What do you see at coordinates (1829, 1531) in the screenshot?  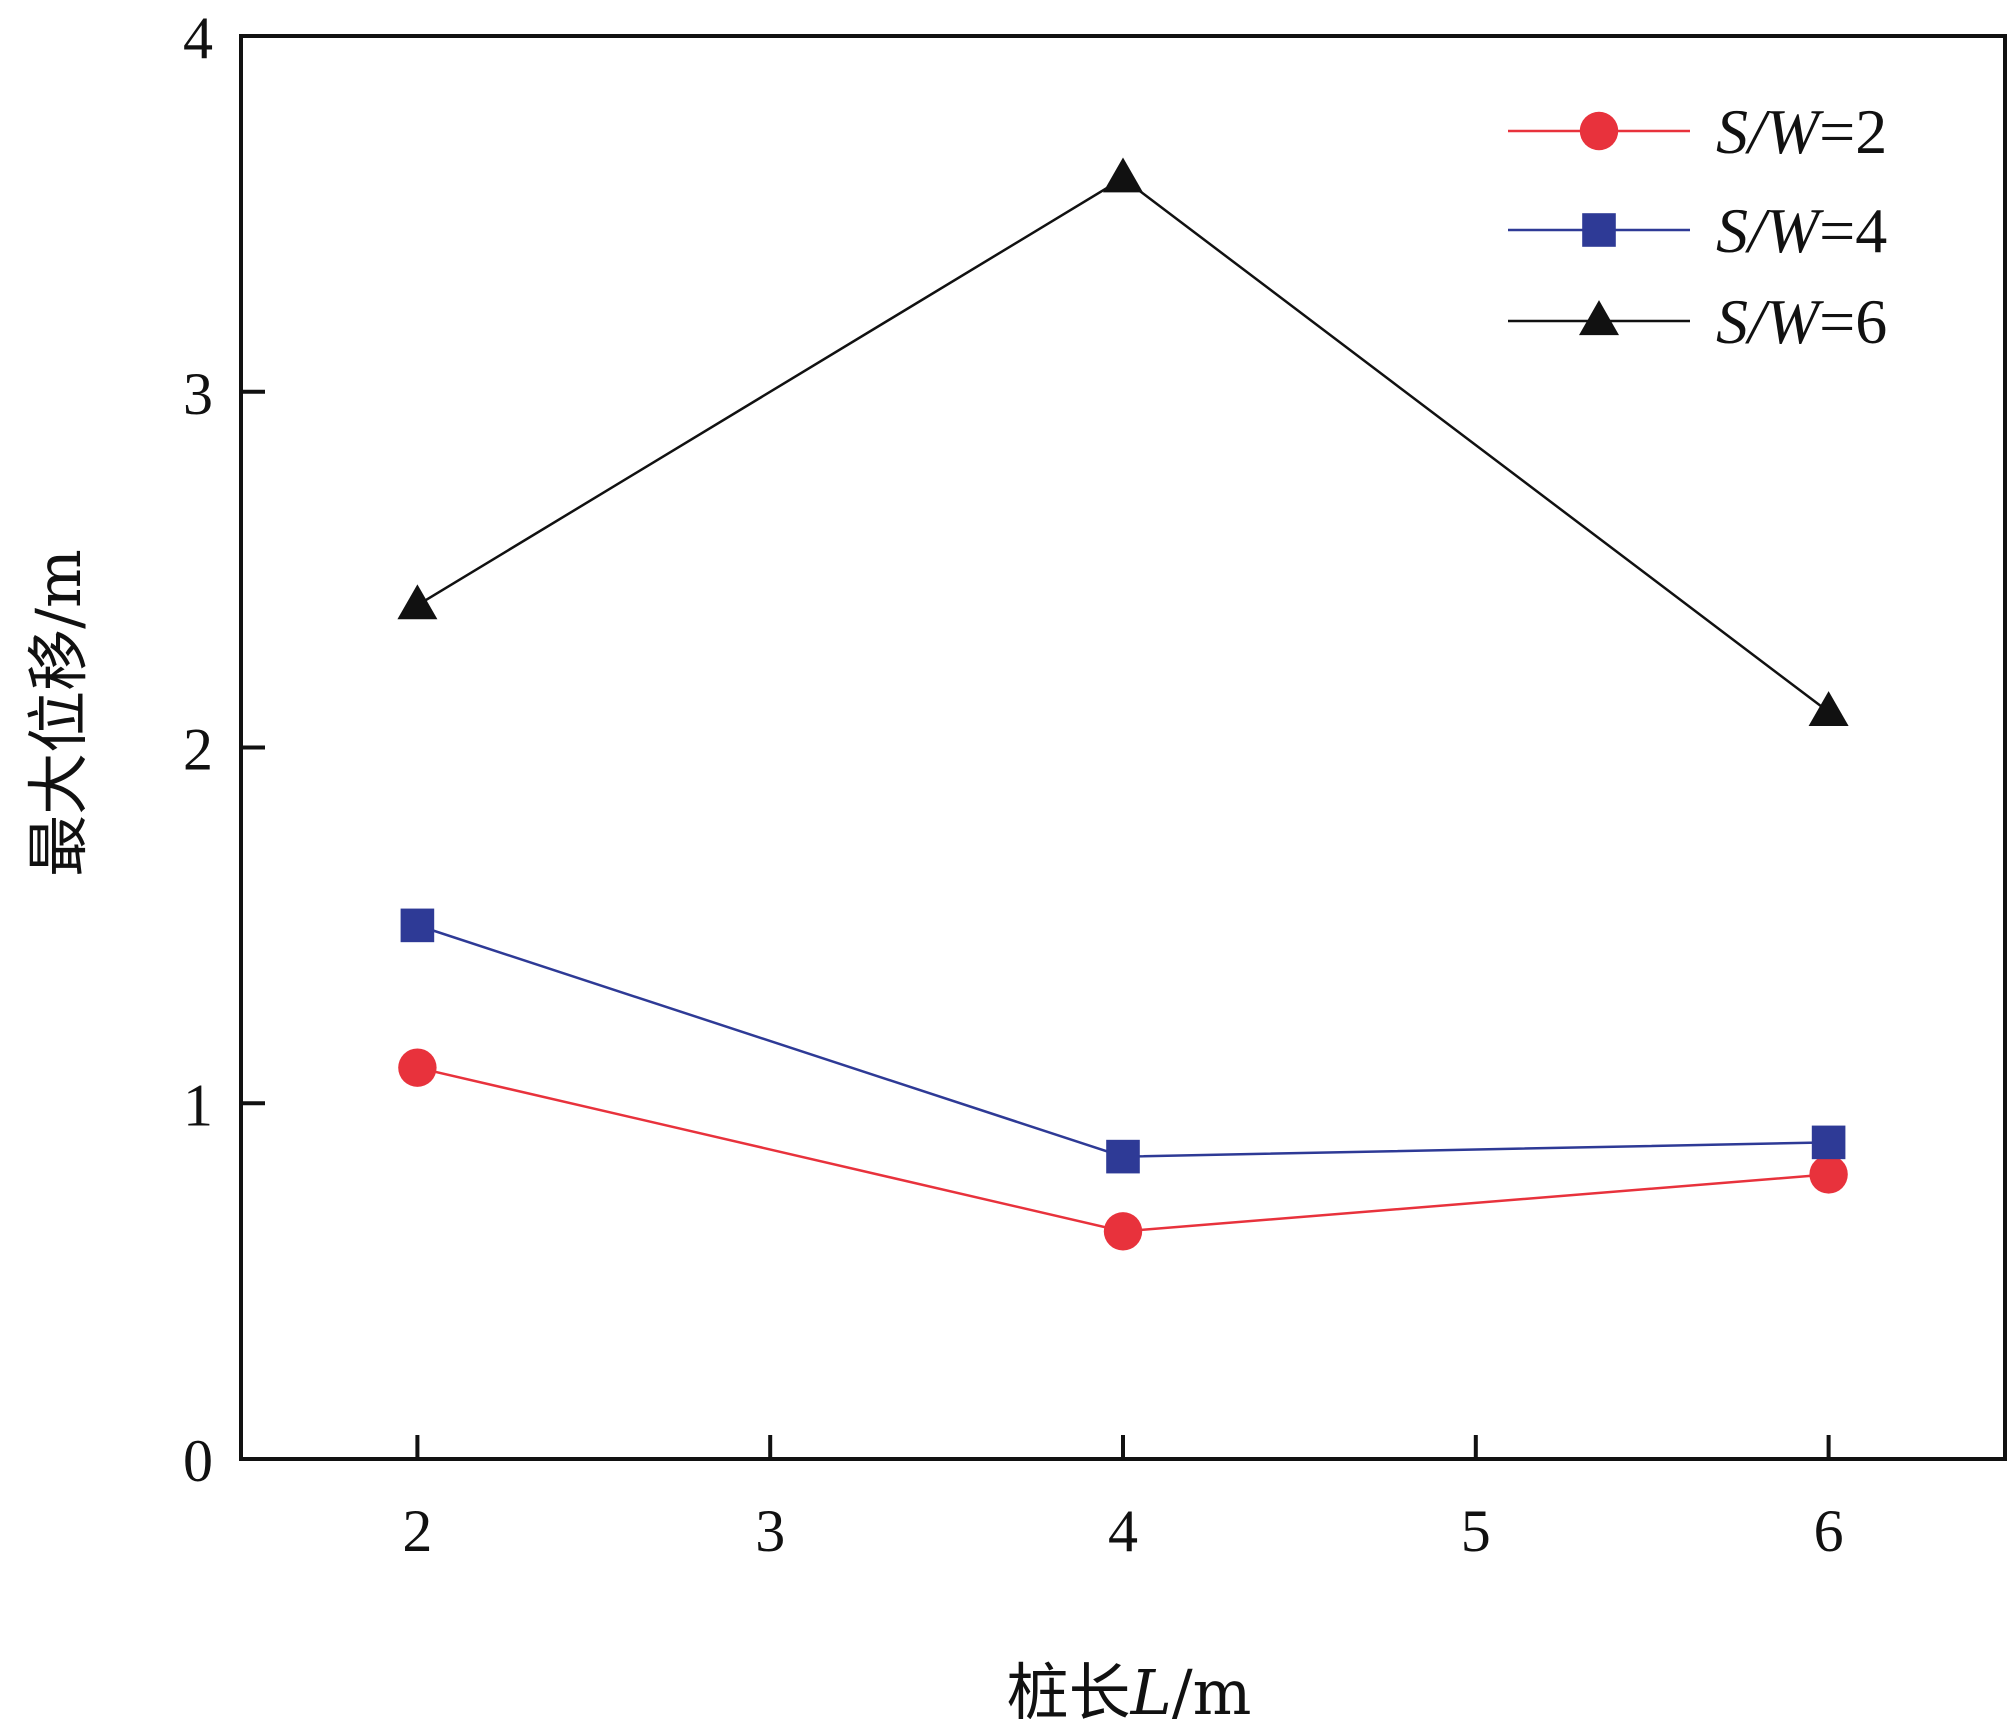 I see `x-tick-label: 6` at bounding box center [1829, 1531].